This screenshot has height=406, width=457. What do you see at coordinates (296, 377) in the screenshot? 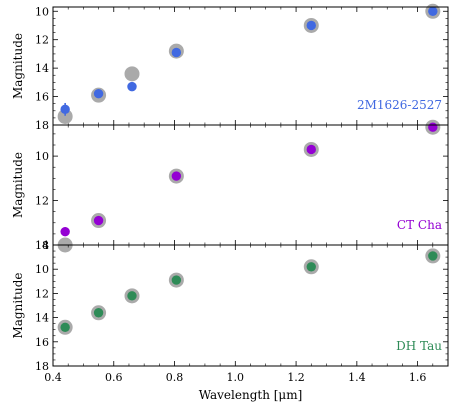
I see `x-tick-label: 1.2` at bounding box center [296, 377].